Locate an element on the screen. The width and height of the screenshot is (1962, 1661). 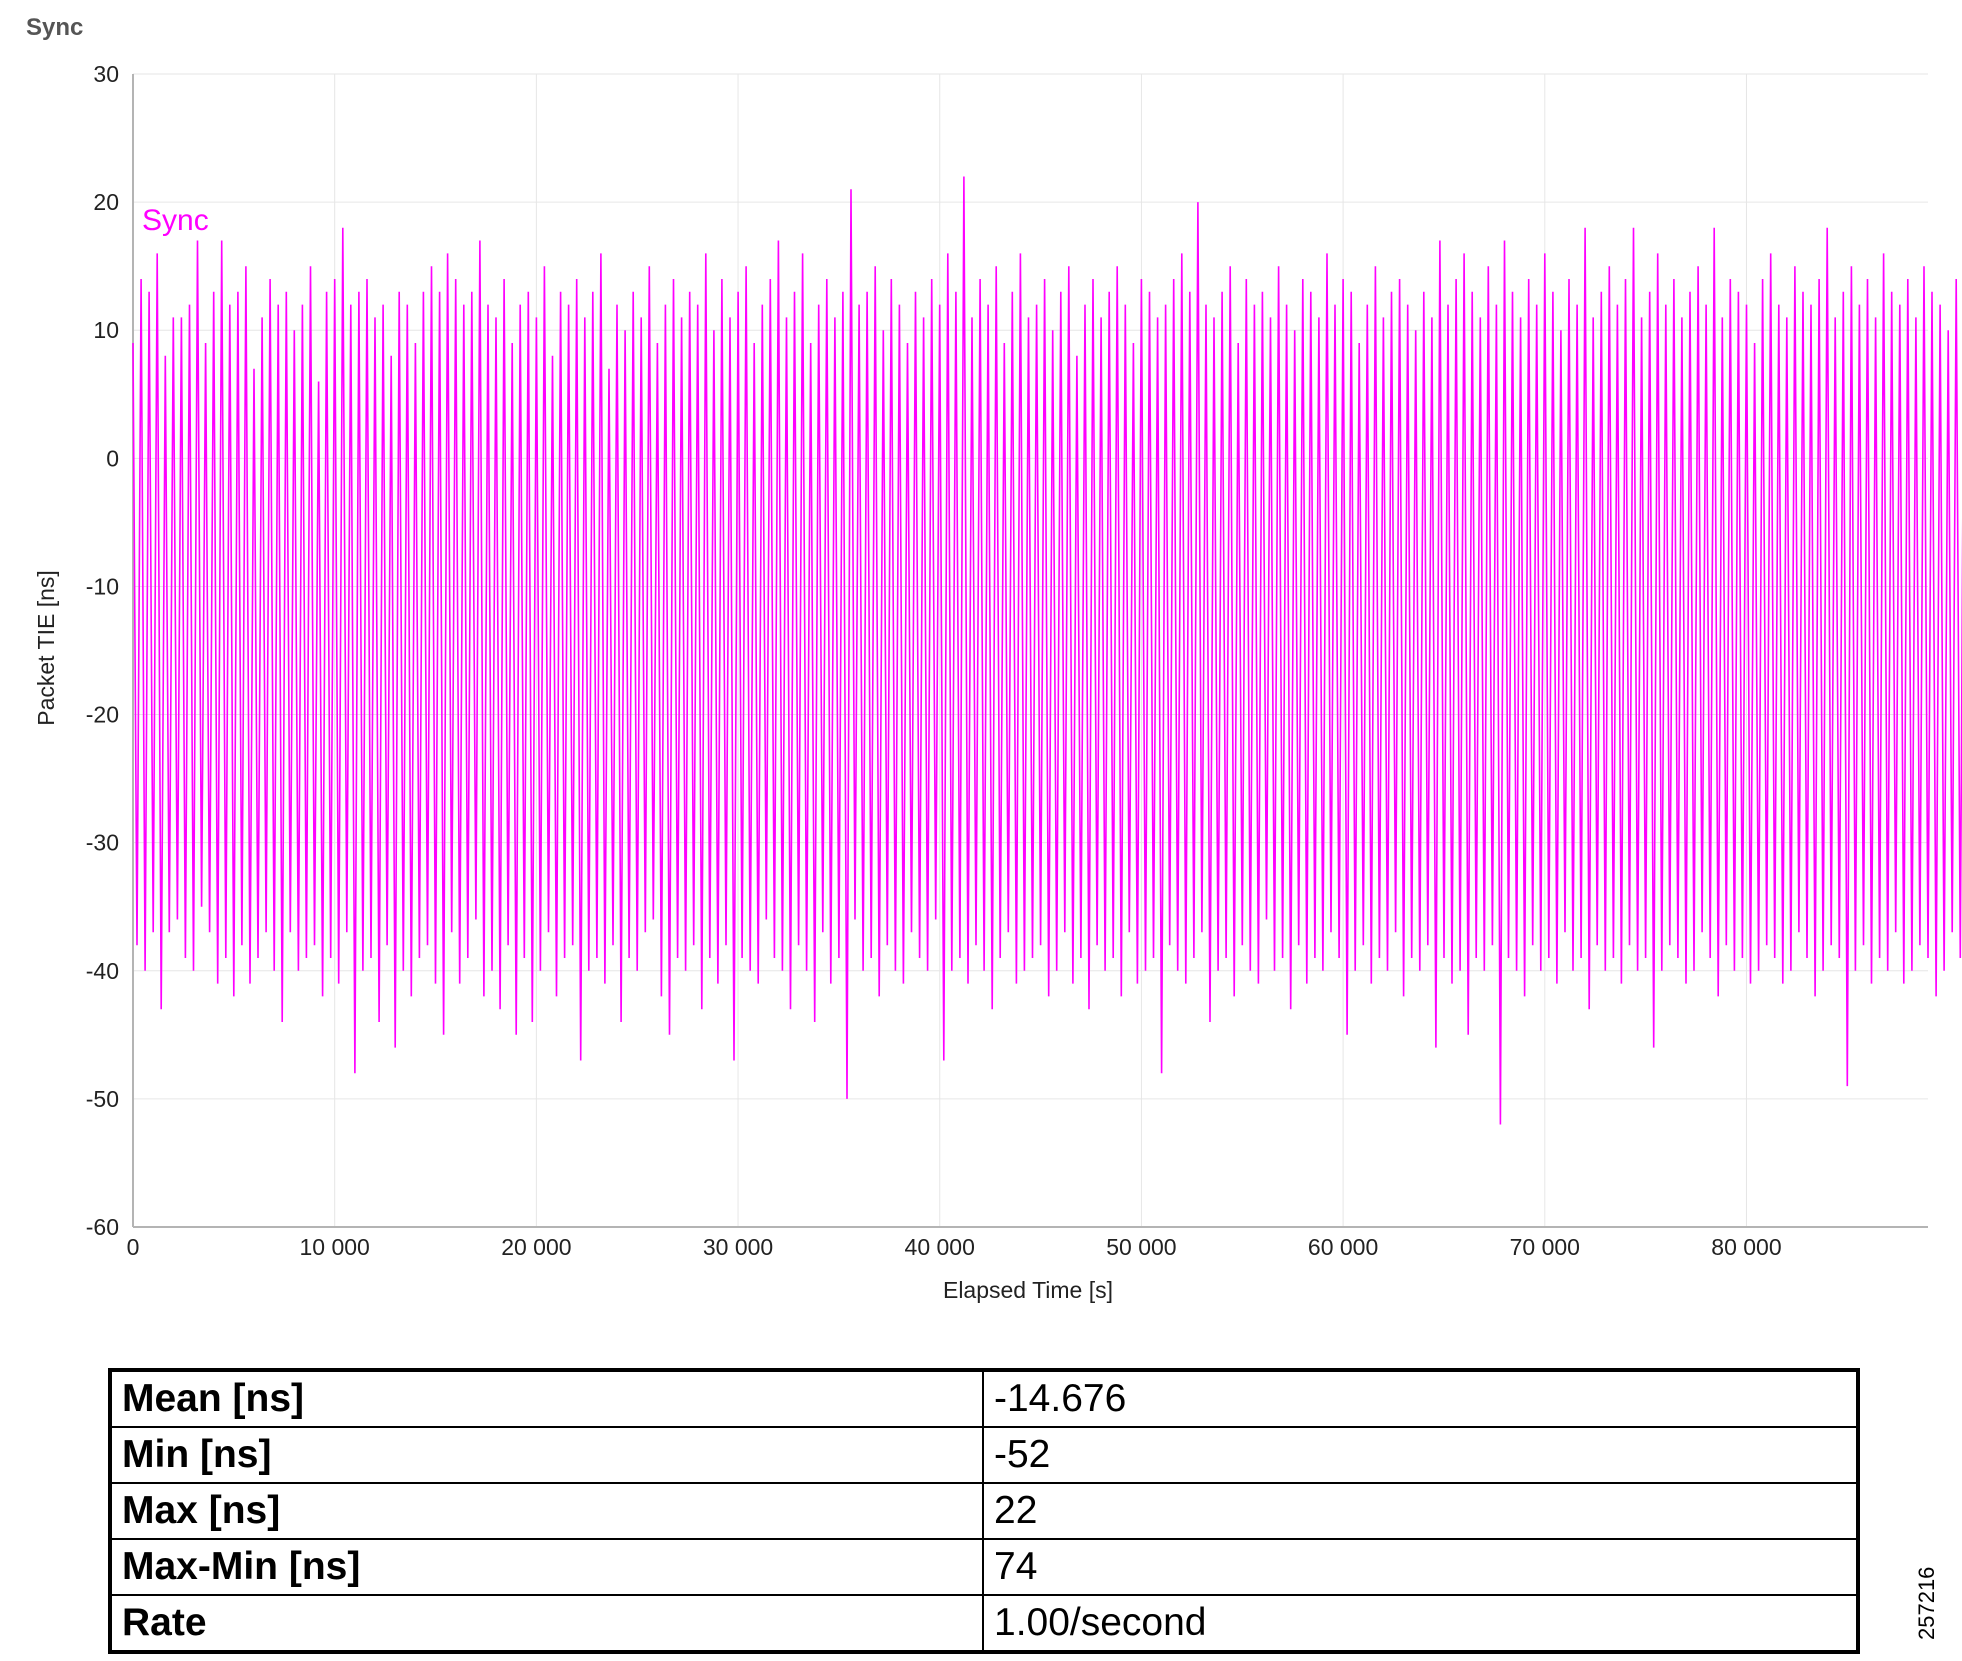
y-tick-label: 10 is located at coordinates (106, 330).